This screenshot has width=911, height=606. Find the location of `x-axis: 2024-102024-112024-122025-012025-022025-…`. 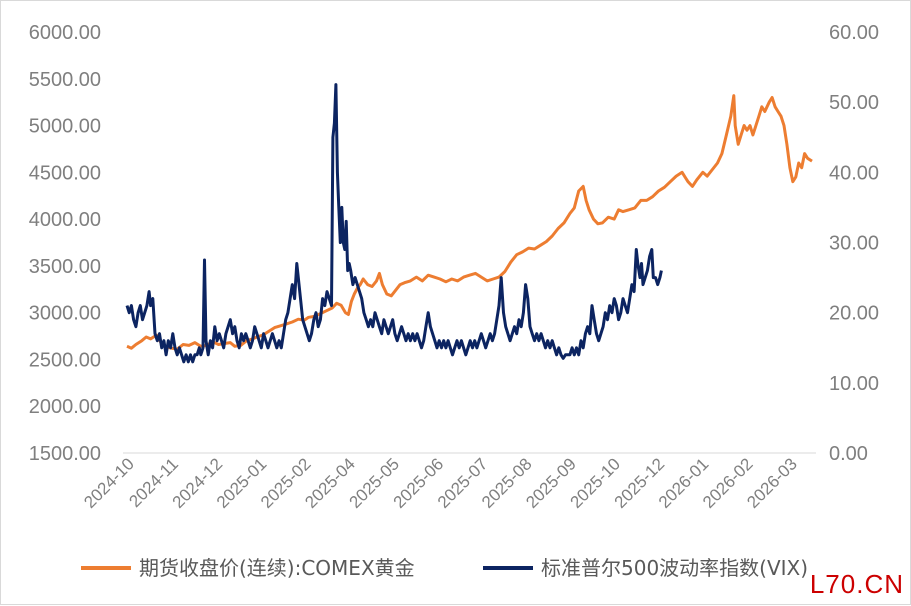

x-axis: 2024-102024-112024-122025-012025-022025-… is located at coordinates (440, 483).